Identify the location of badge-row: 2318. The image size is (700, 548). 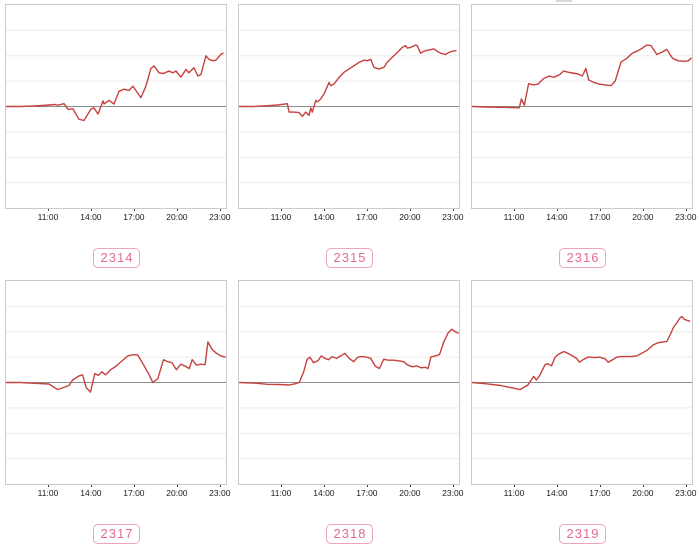
(349, 534).